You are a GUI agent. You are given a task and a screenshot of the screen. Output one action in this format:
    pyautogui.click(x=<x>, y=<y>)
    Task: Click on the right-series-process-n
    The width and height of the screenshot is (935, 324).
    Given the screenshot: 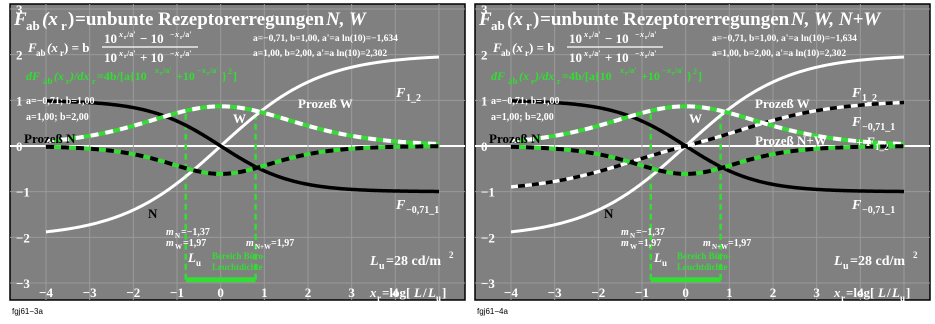 What is the action you would take?
    pyautogui.click(x=707, y=146)
    